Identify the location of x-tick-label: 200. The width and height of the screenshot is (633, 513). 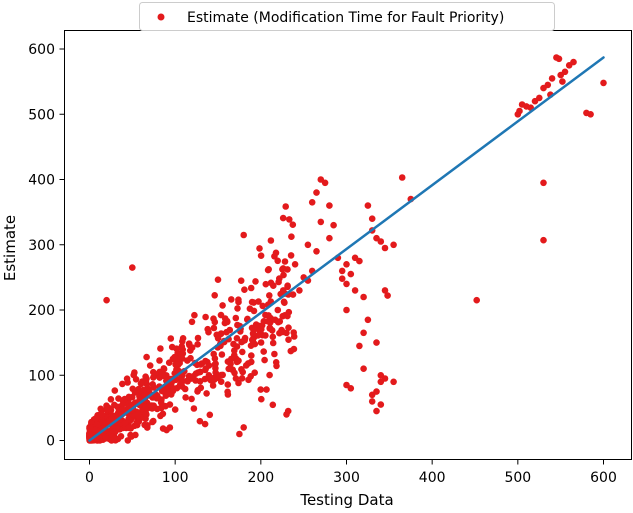
(260, 478).